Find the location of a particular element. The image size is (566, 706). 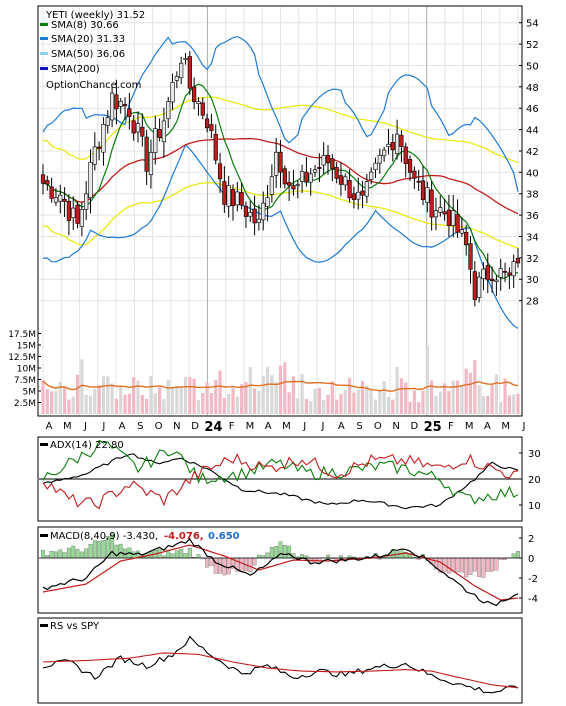

price-tick-label: 32 is located at coordinates (532, 259).